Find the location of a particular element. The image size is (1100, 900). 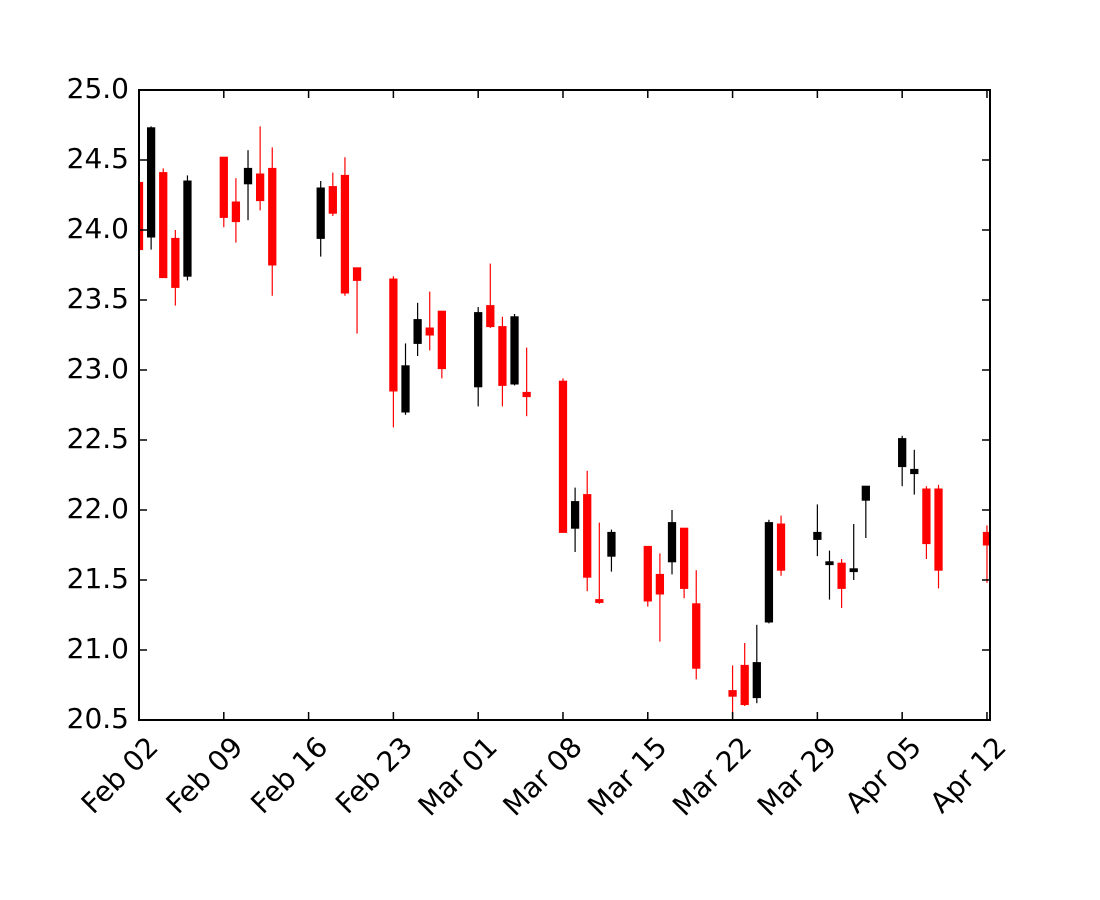

x-tick-label: Mar 15 is located at coordinates (627, 776).